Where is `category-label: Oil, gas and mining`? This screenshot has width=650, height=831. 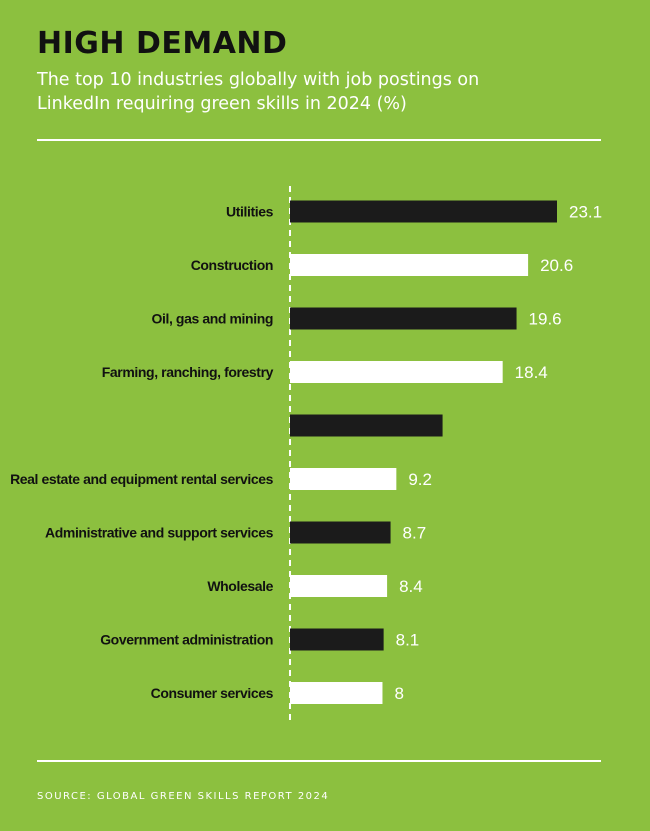
category-label: Oil, gas and mining is located at coordinates (212, 319).